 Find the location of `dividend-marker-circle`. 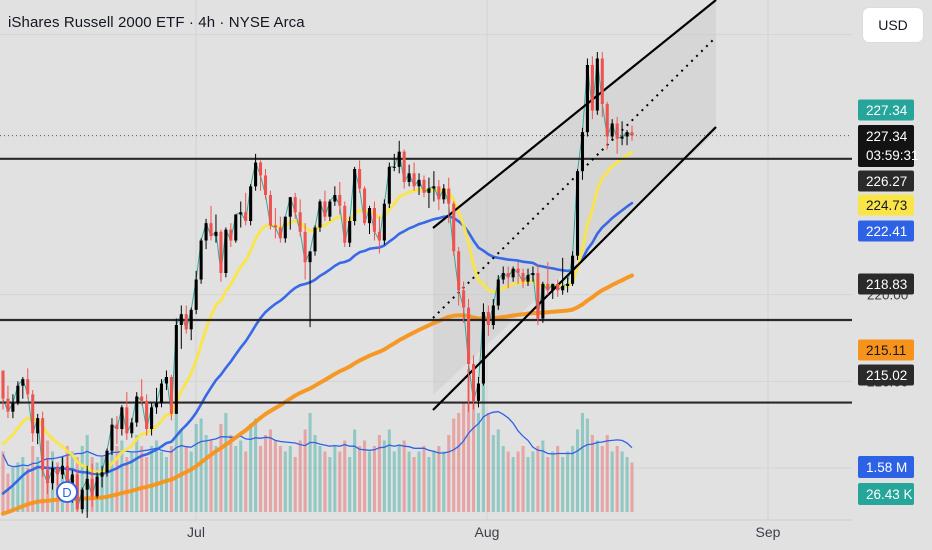

dividend-marker-circle is located at coordinates (67, 492).